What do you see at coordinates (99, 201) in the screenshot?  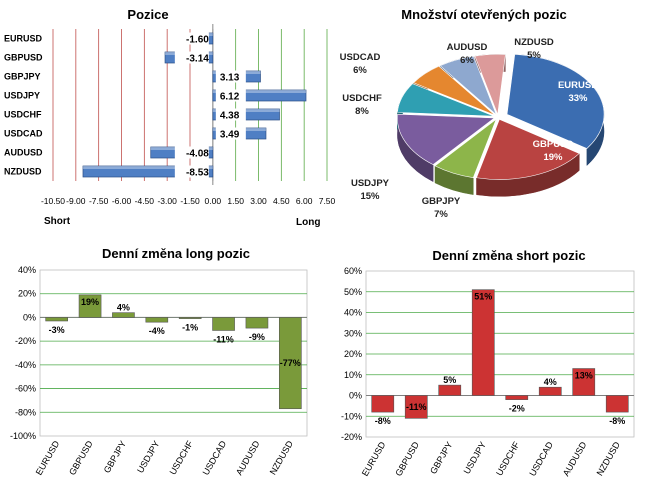 I see `positions-x-tick-label: -7.50` at bounding box center [99, 201].